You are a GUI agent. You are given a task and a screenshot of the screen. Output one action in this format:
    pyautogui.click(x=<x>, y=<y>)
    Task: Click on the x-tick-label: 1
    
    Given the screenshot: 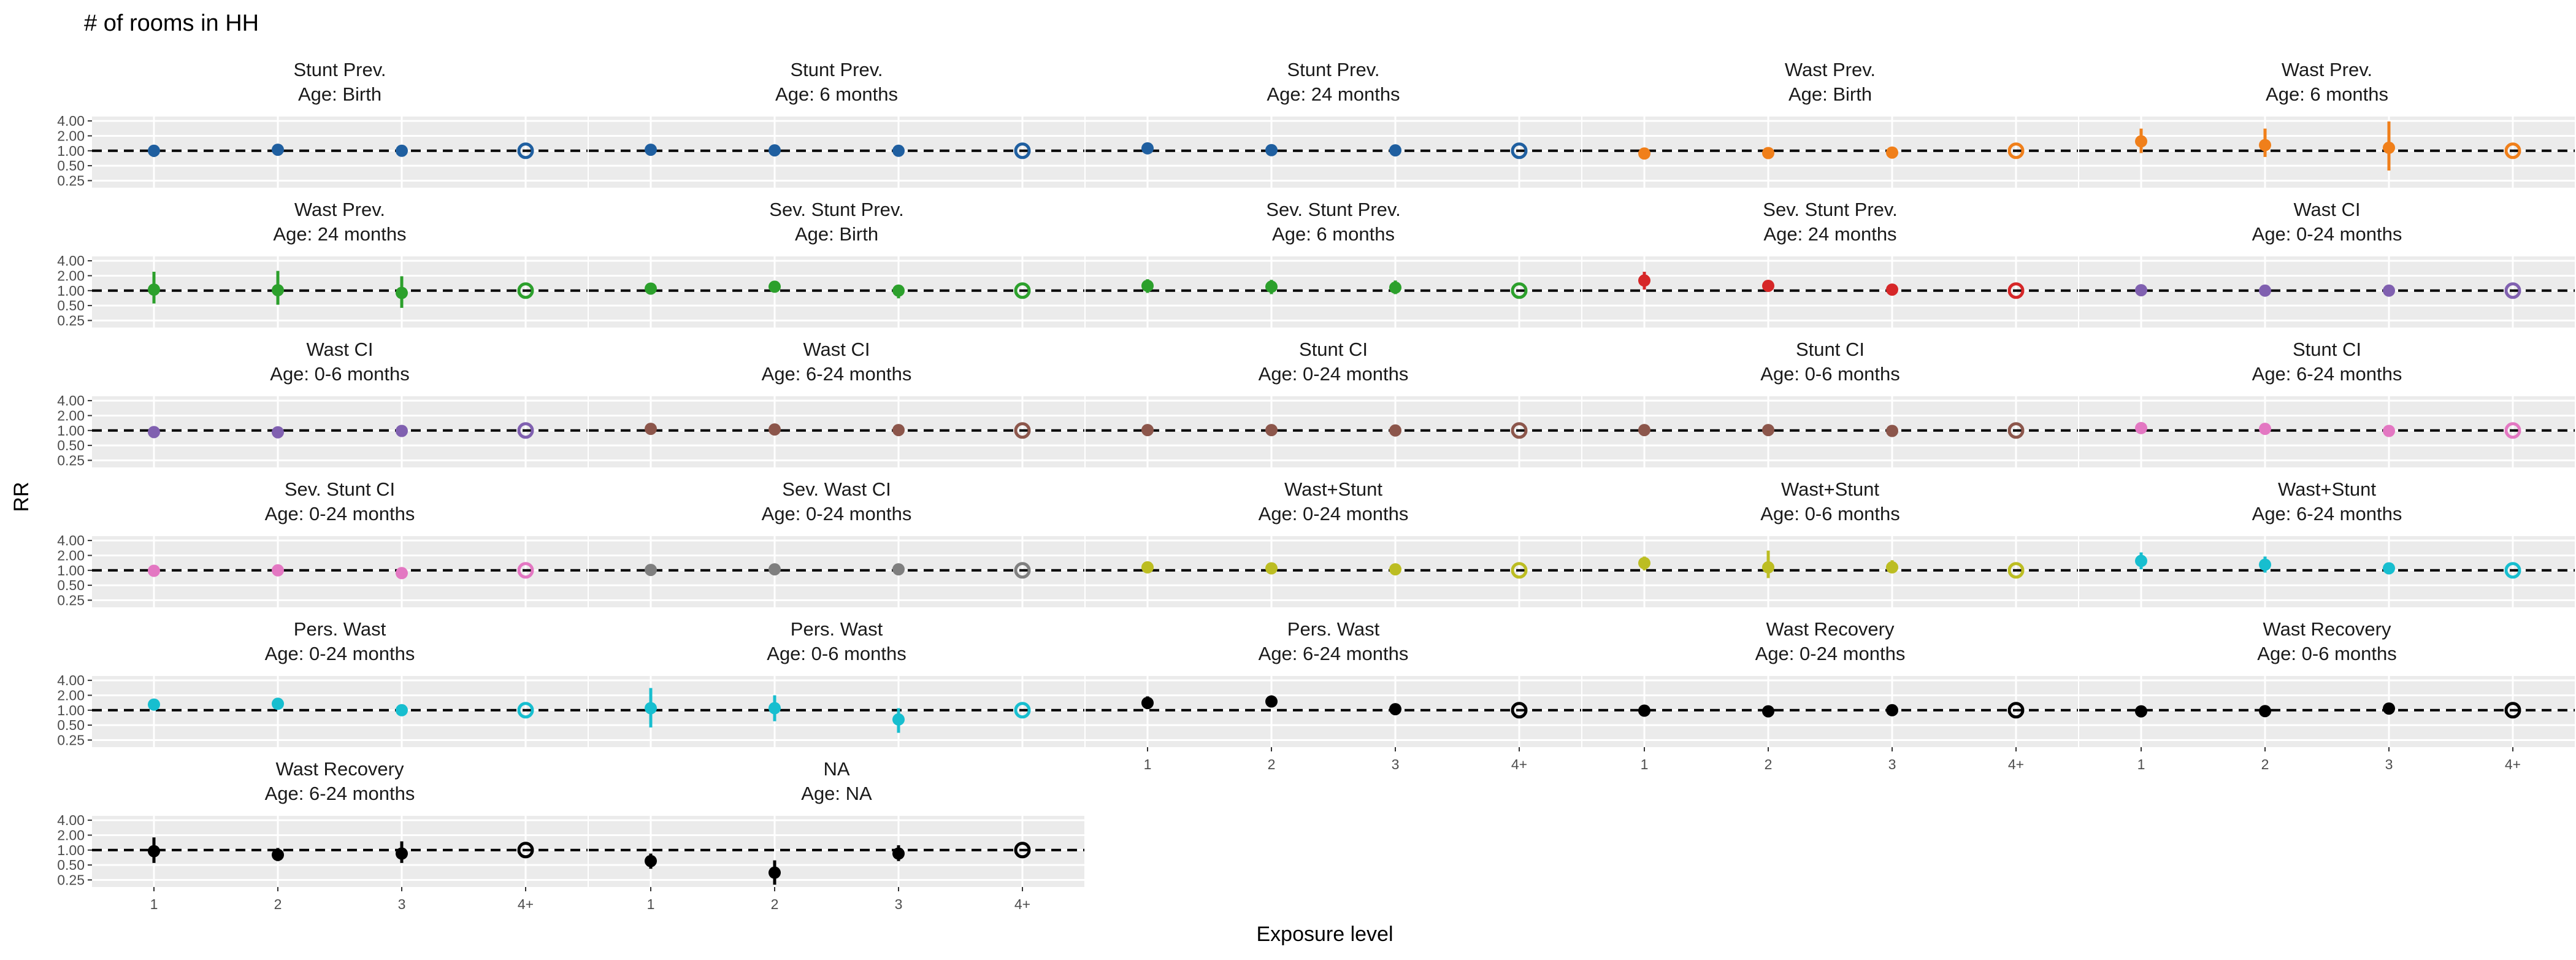 What is the action you would take?
    pyautogui.click(x=1148, y=764)
    